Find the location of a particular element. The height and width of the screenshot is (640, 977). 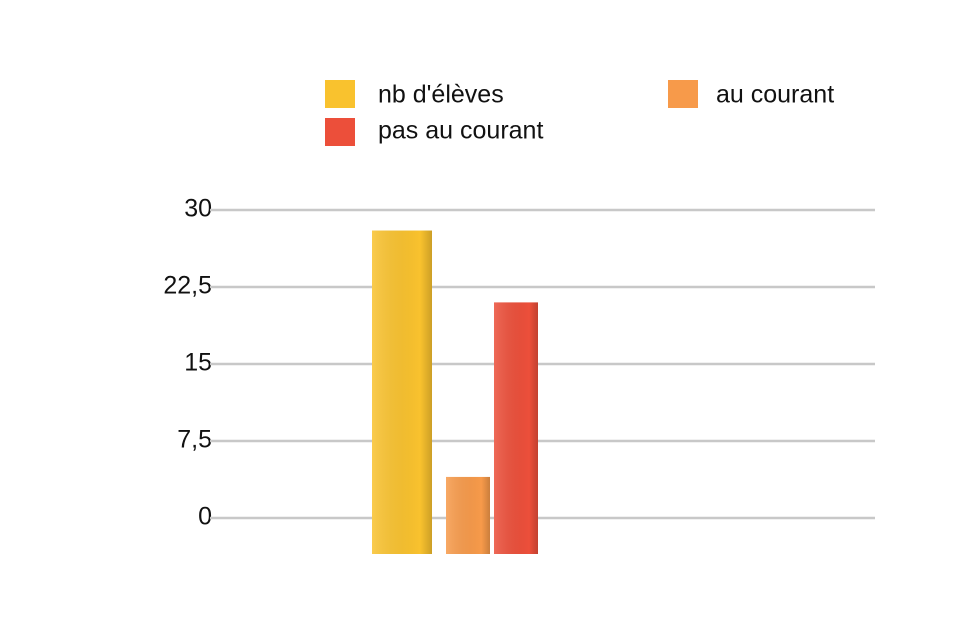

y-tick-label: 22,5 is located at coordinates (187, 286).